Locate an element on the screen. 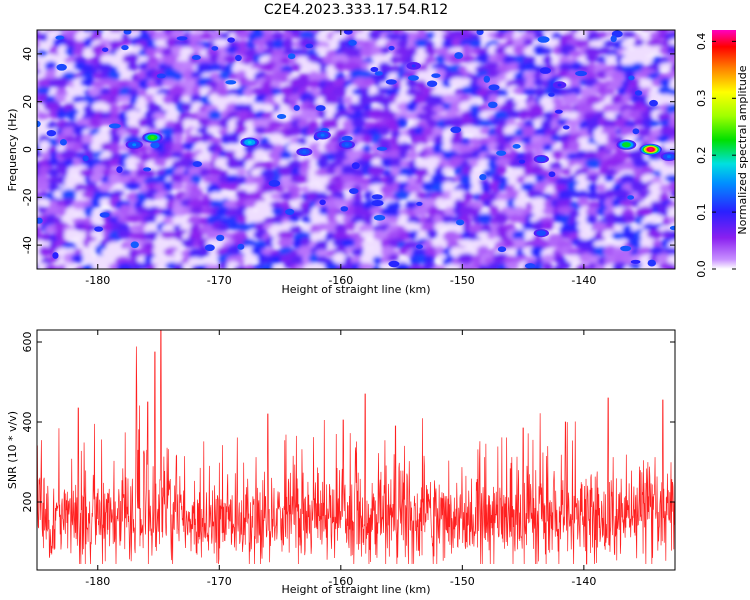 This screenshot has height=600, width=750. hotspot is located at coordinates (304, 152).